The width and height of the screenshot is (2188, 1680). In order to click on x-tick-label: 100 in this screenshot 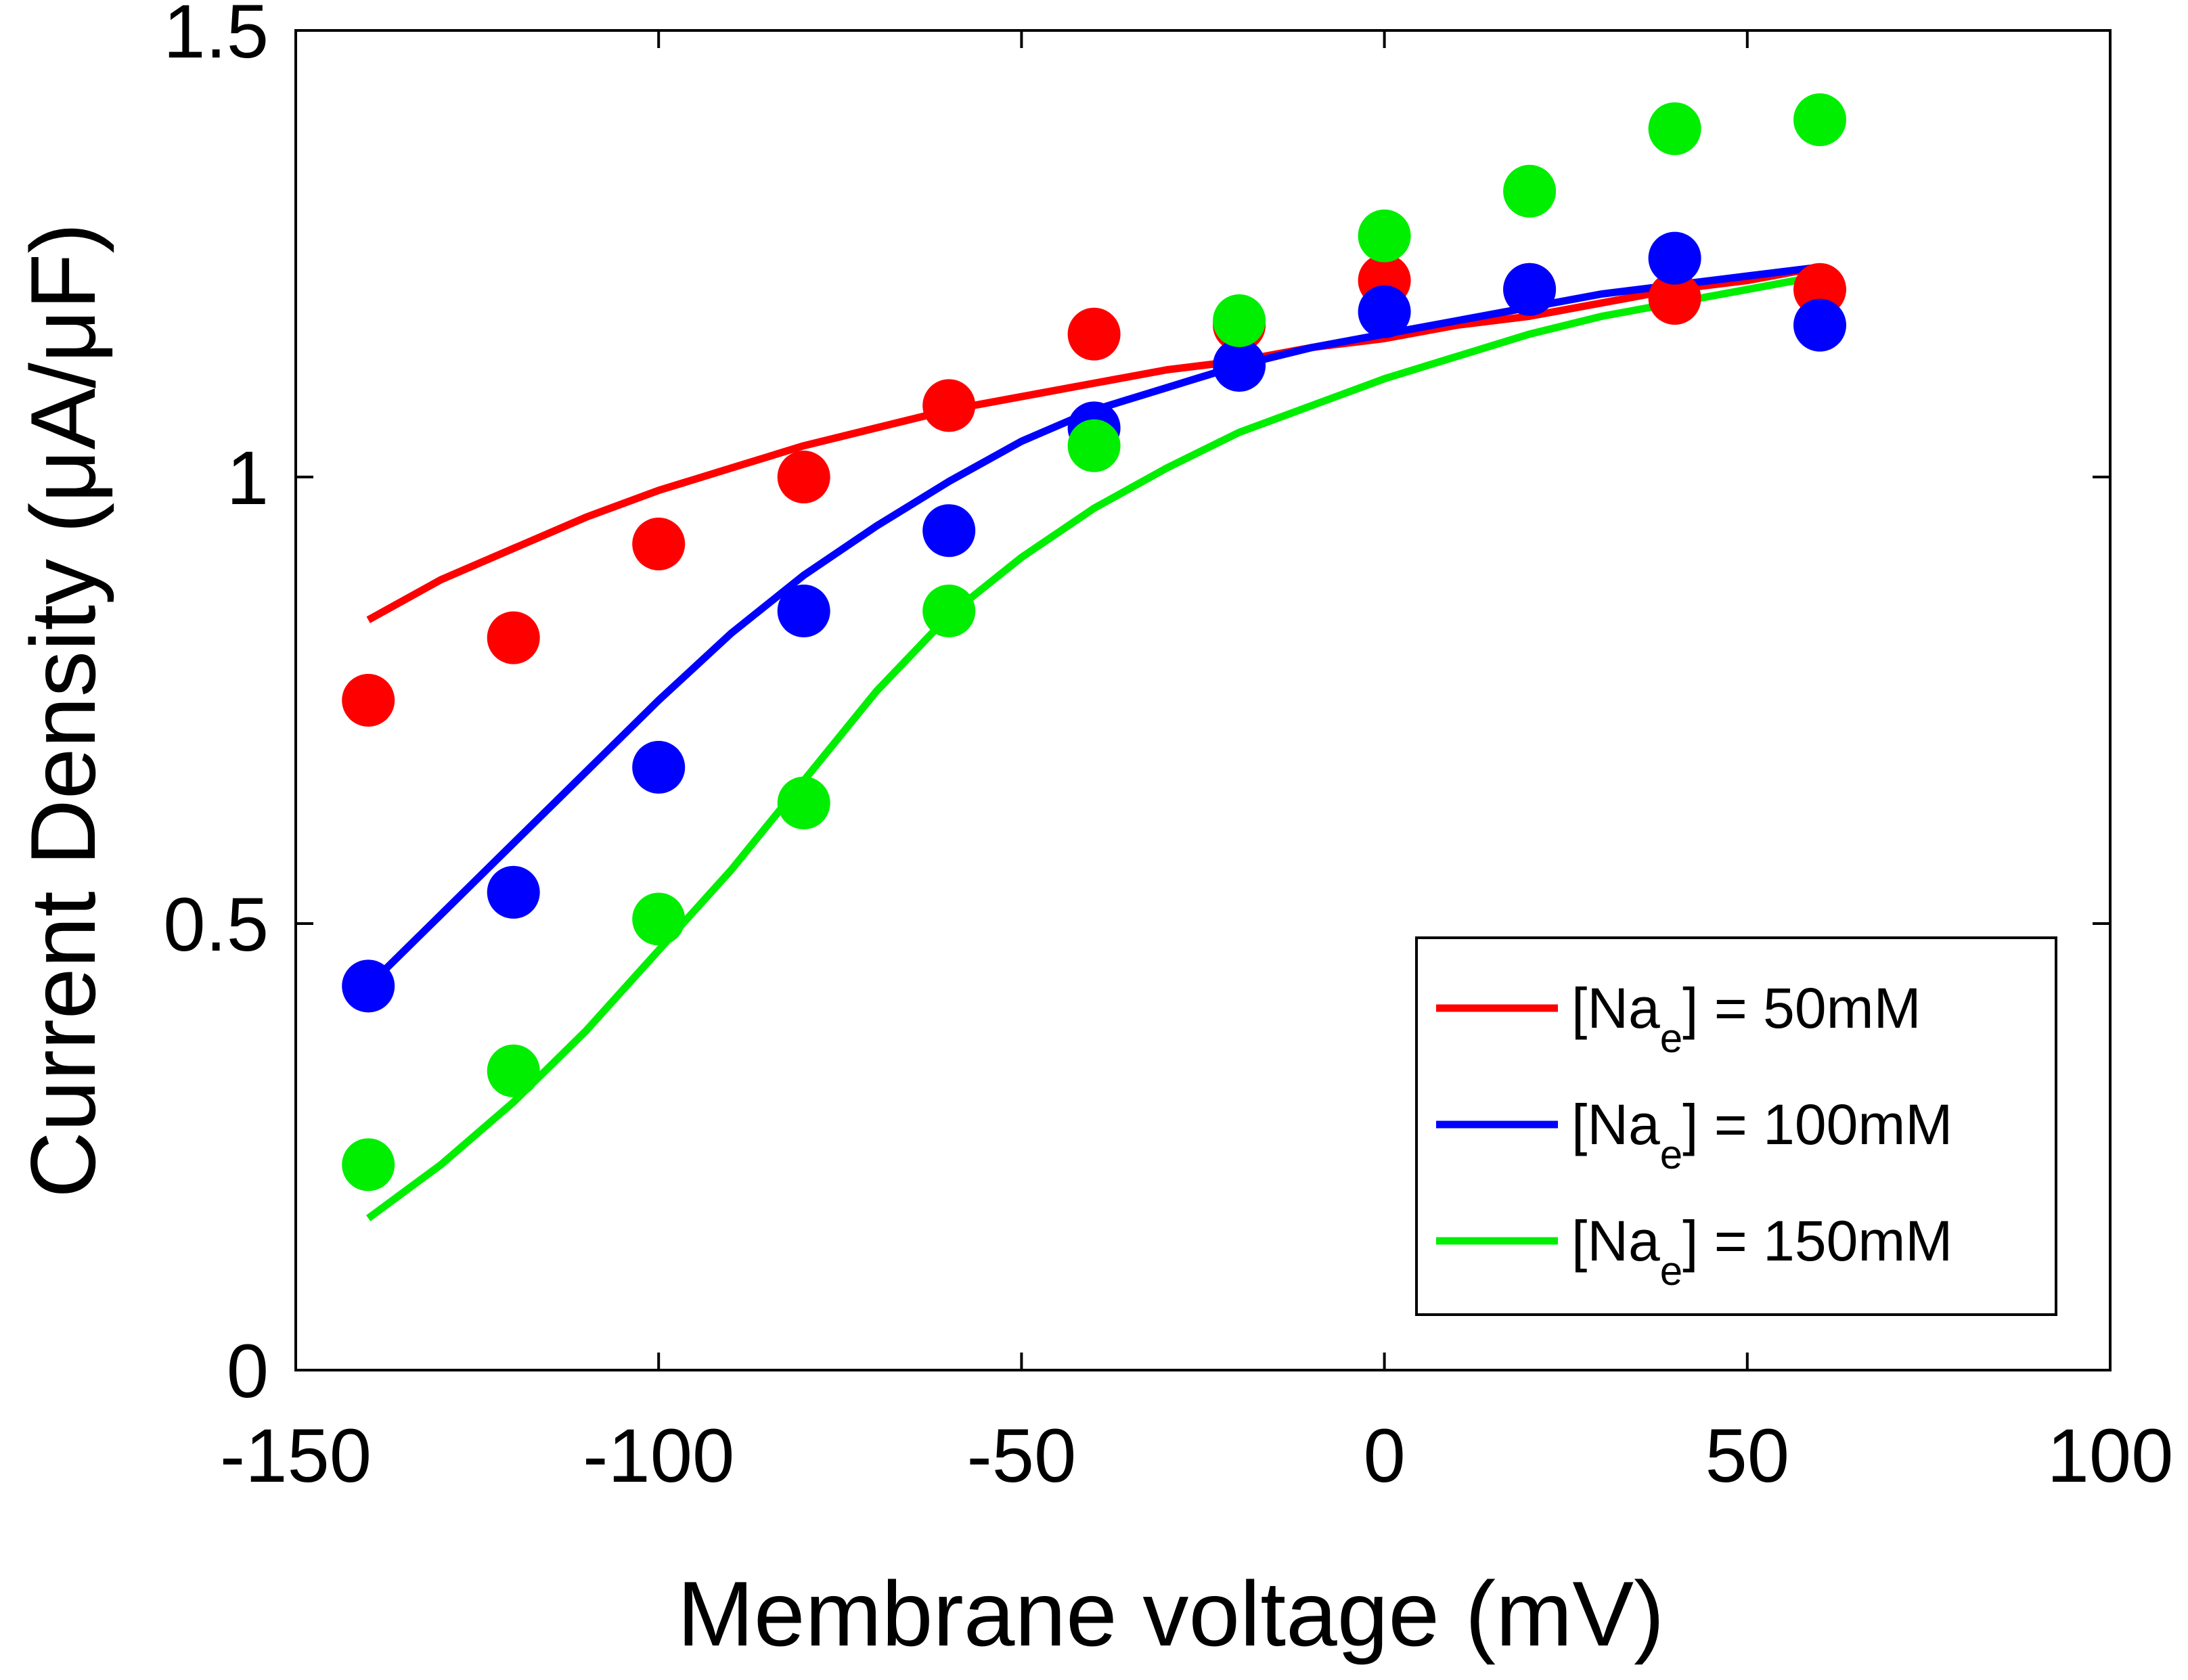, I will do `click(2110, 1455)`.